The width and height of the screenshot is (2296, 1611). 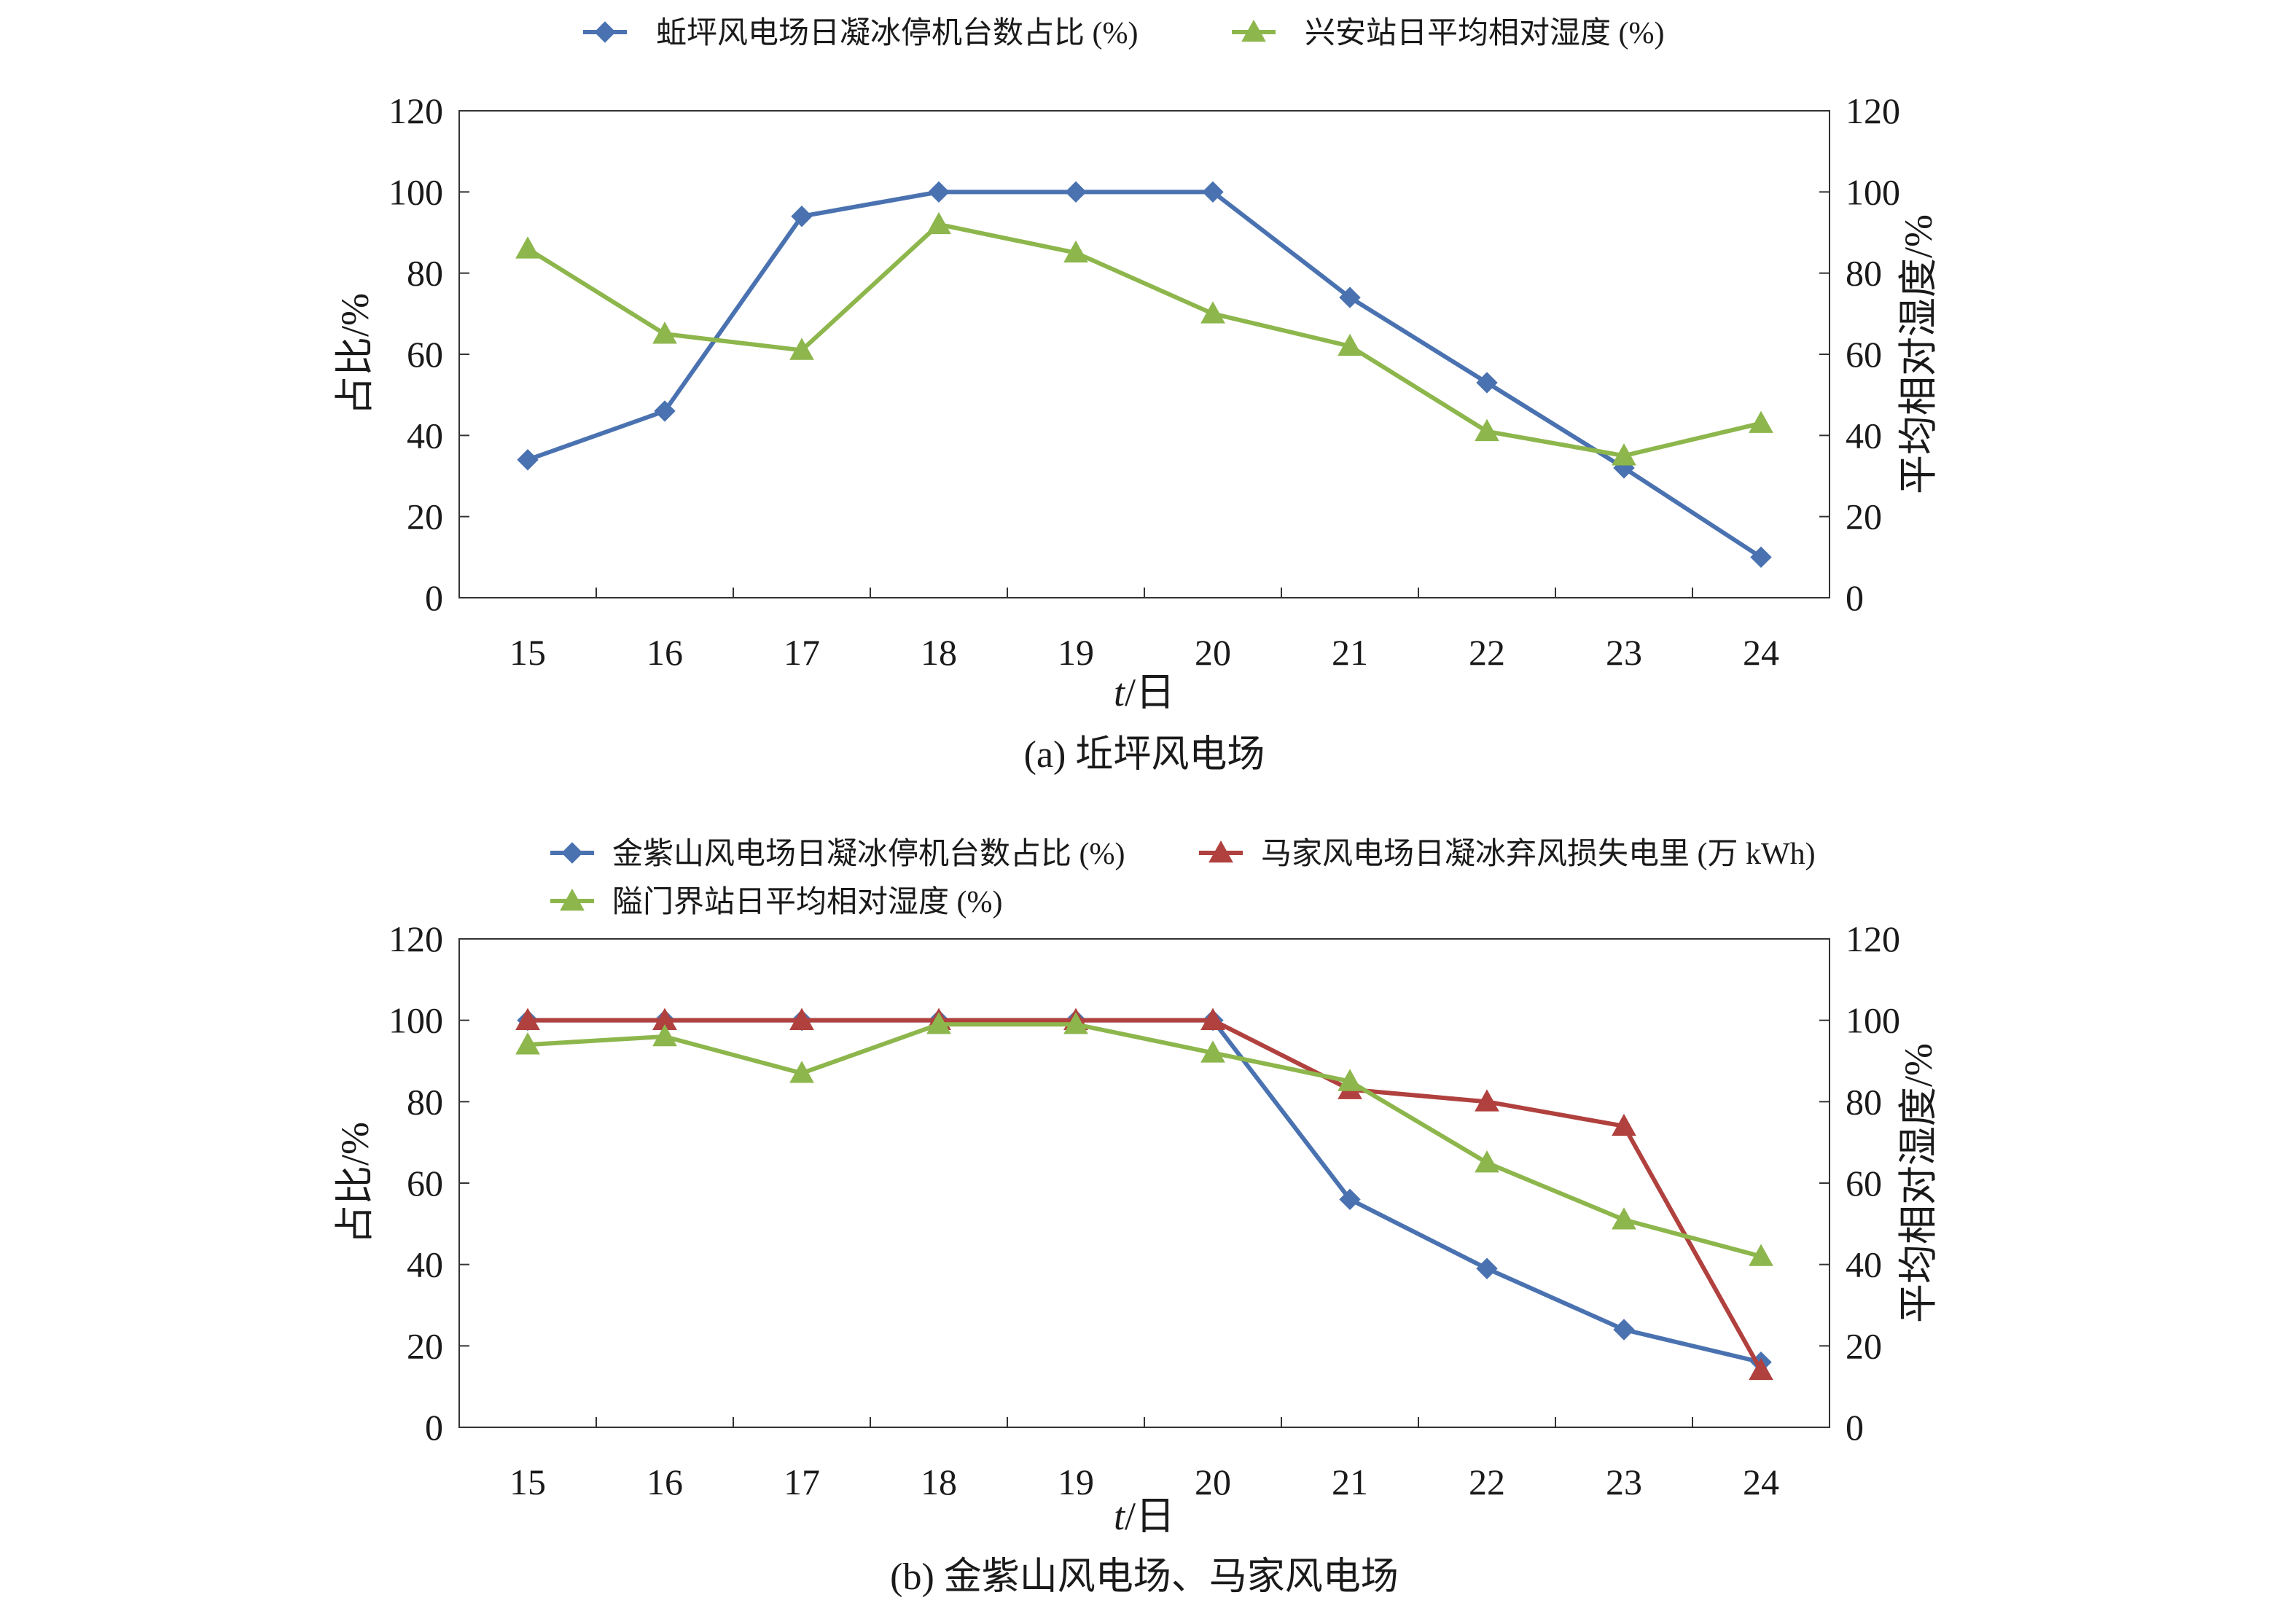 What do you see at coordinates (1145, 1577) in the screenshot?
I see `panel-caption: (b) 金紫山风电场、马家风电场` at bounding box center [1145, 1577].